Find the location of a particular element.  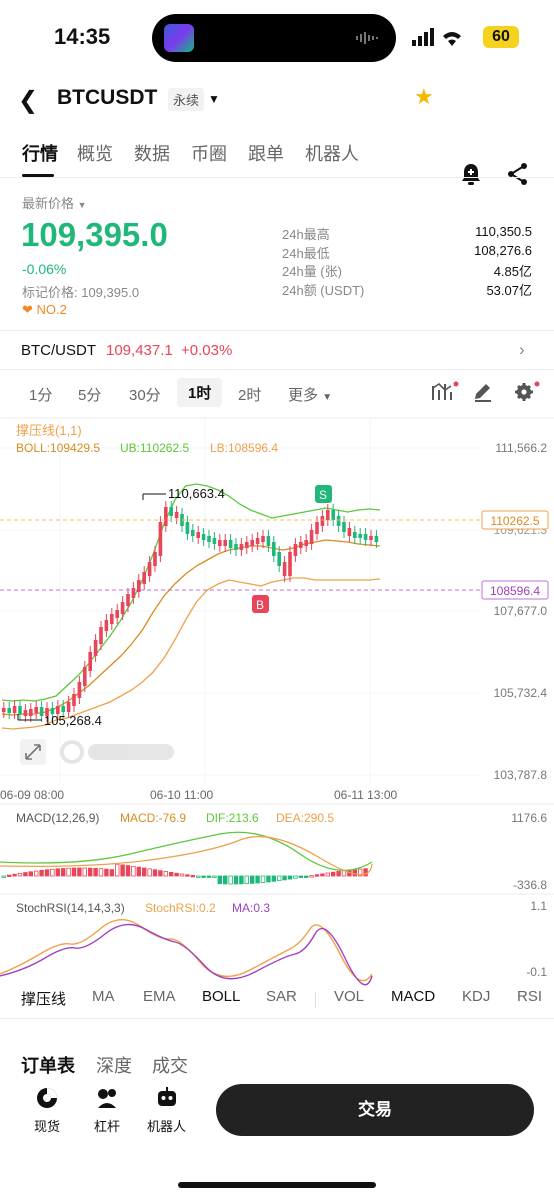

sell-marker is located at coordinates (323, 494).